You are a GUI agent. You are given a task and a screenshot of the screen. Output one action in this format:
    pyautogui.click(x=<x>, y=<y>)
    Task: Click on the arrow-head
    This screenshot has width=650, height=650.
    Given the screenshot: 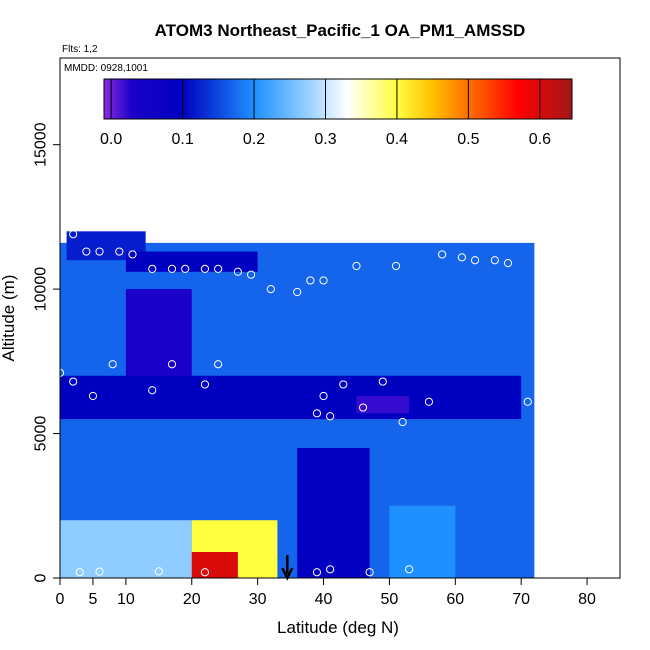 What is the action you would take?
    pyautogui.click(x=287, y=574)
    